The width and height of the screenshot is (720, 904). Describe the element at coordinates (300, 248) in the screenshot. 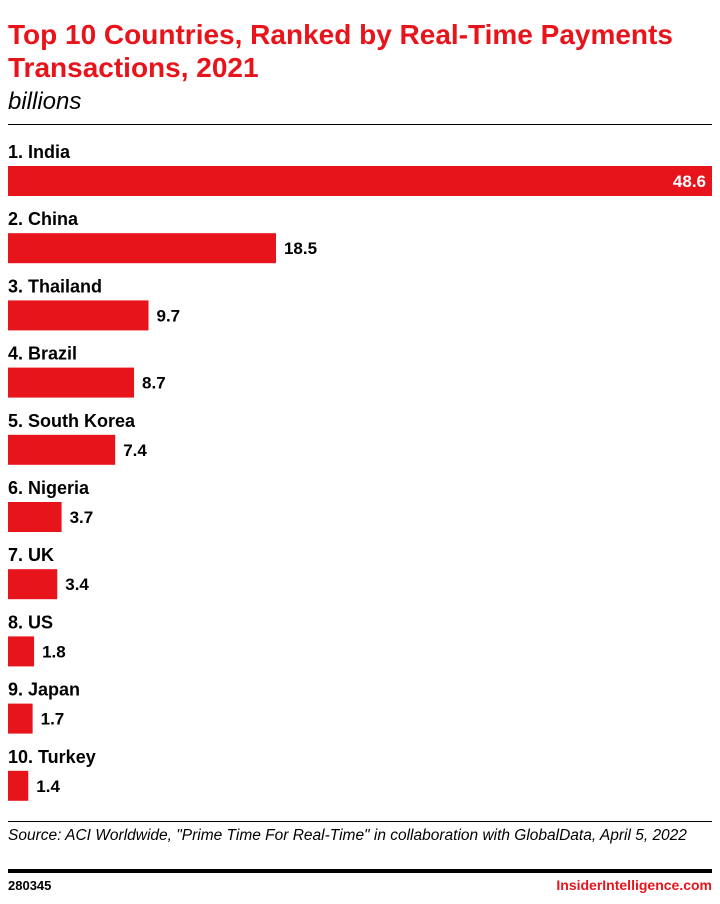

I see `value-label: 18.5` at that location.